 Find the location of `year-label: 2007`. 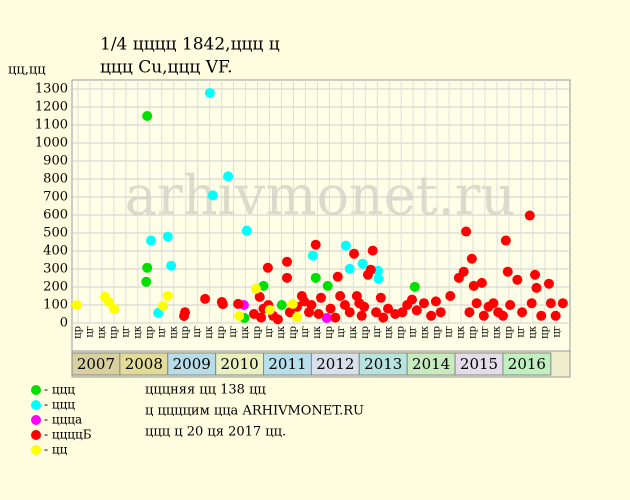

year-label: 2007 is located at coordinates (96, 364).